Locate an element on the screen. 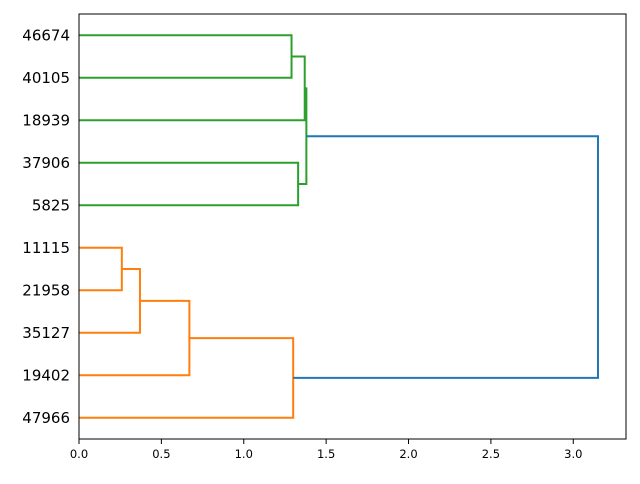 The width and height of the screenshot is (640, 484). x-tick-label: 0.5 is located at coordinates (161, 454).